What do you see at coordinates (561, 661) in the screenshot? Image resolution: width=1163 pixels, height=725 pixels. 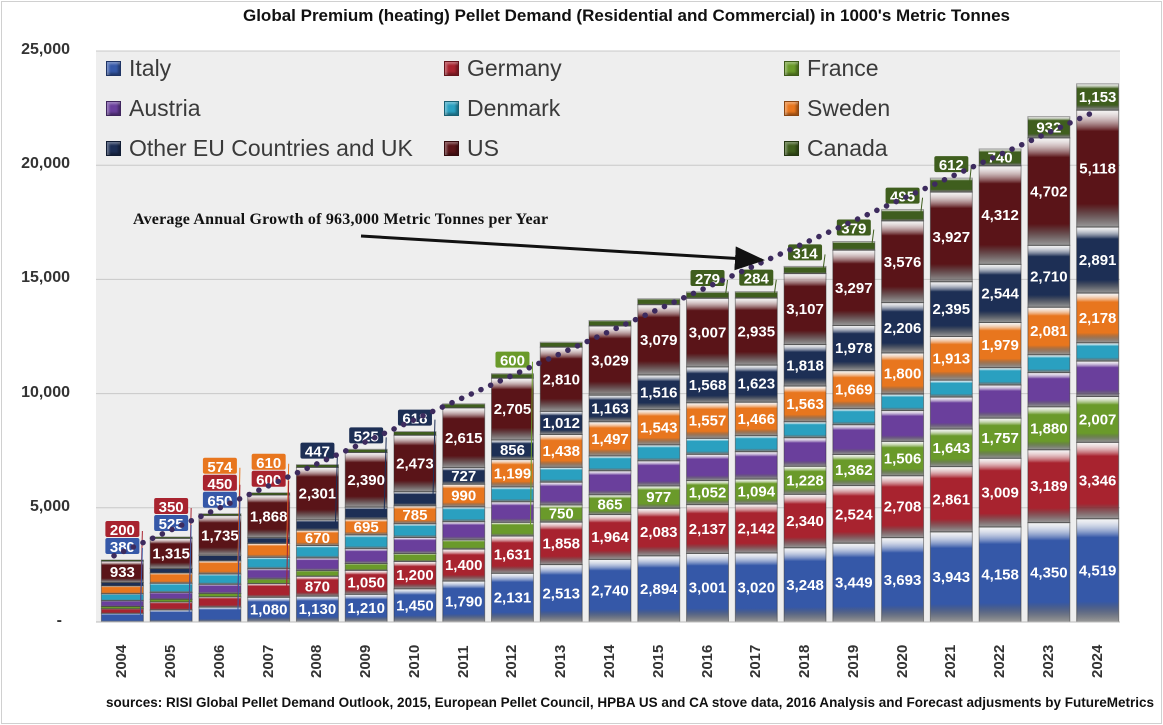 I see `x-tick-label: 2013` at bounding box center [561, 661].